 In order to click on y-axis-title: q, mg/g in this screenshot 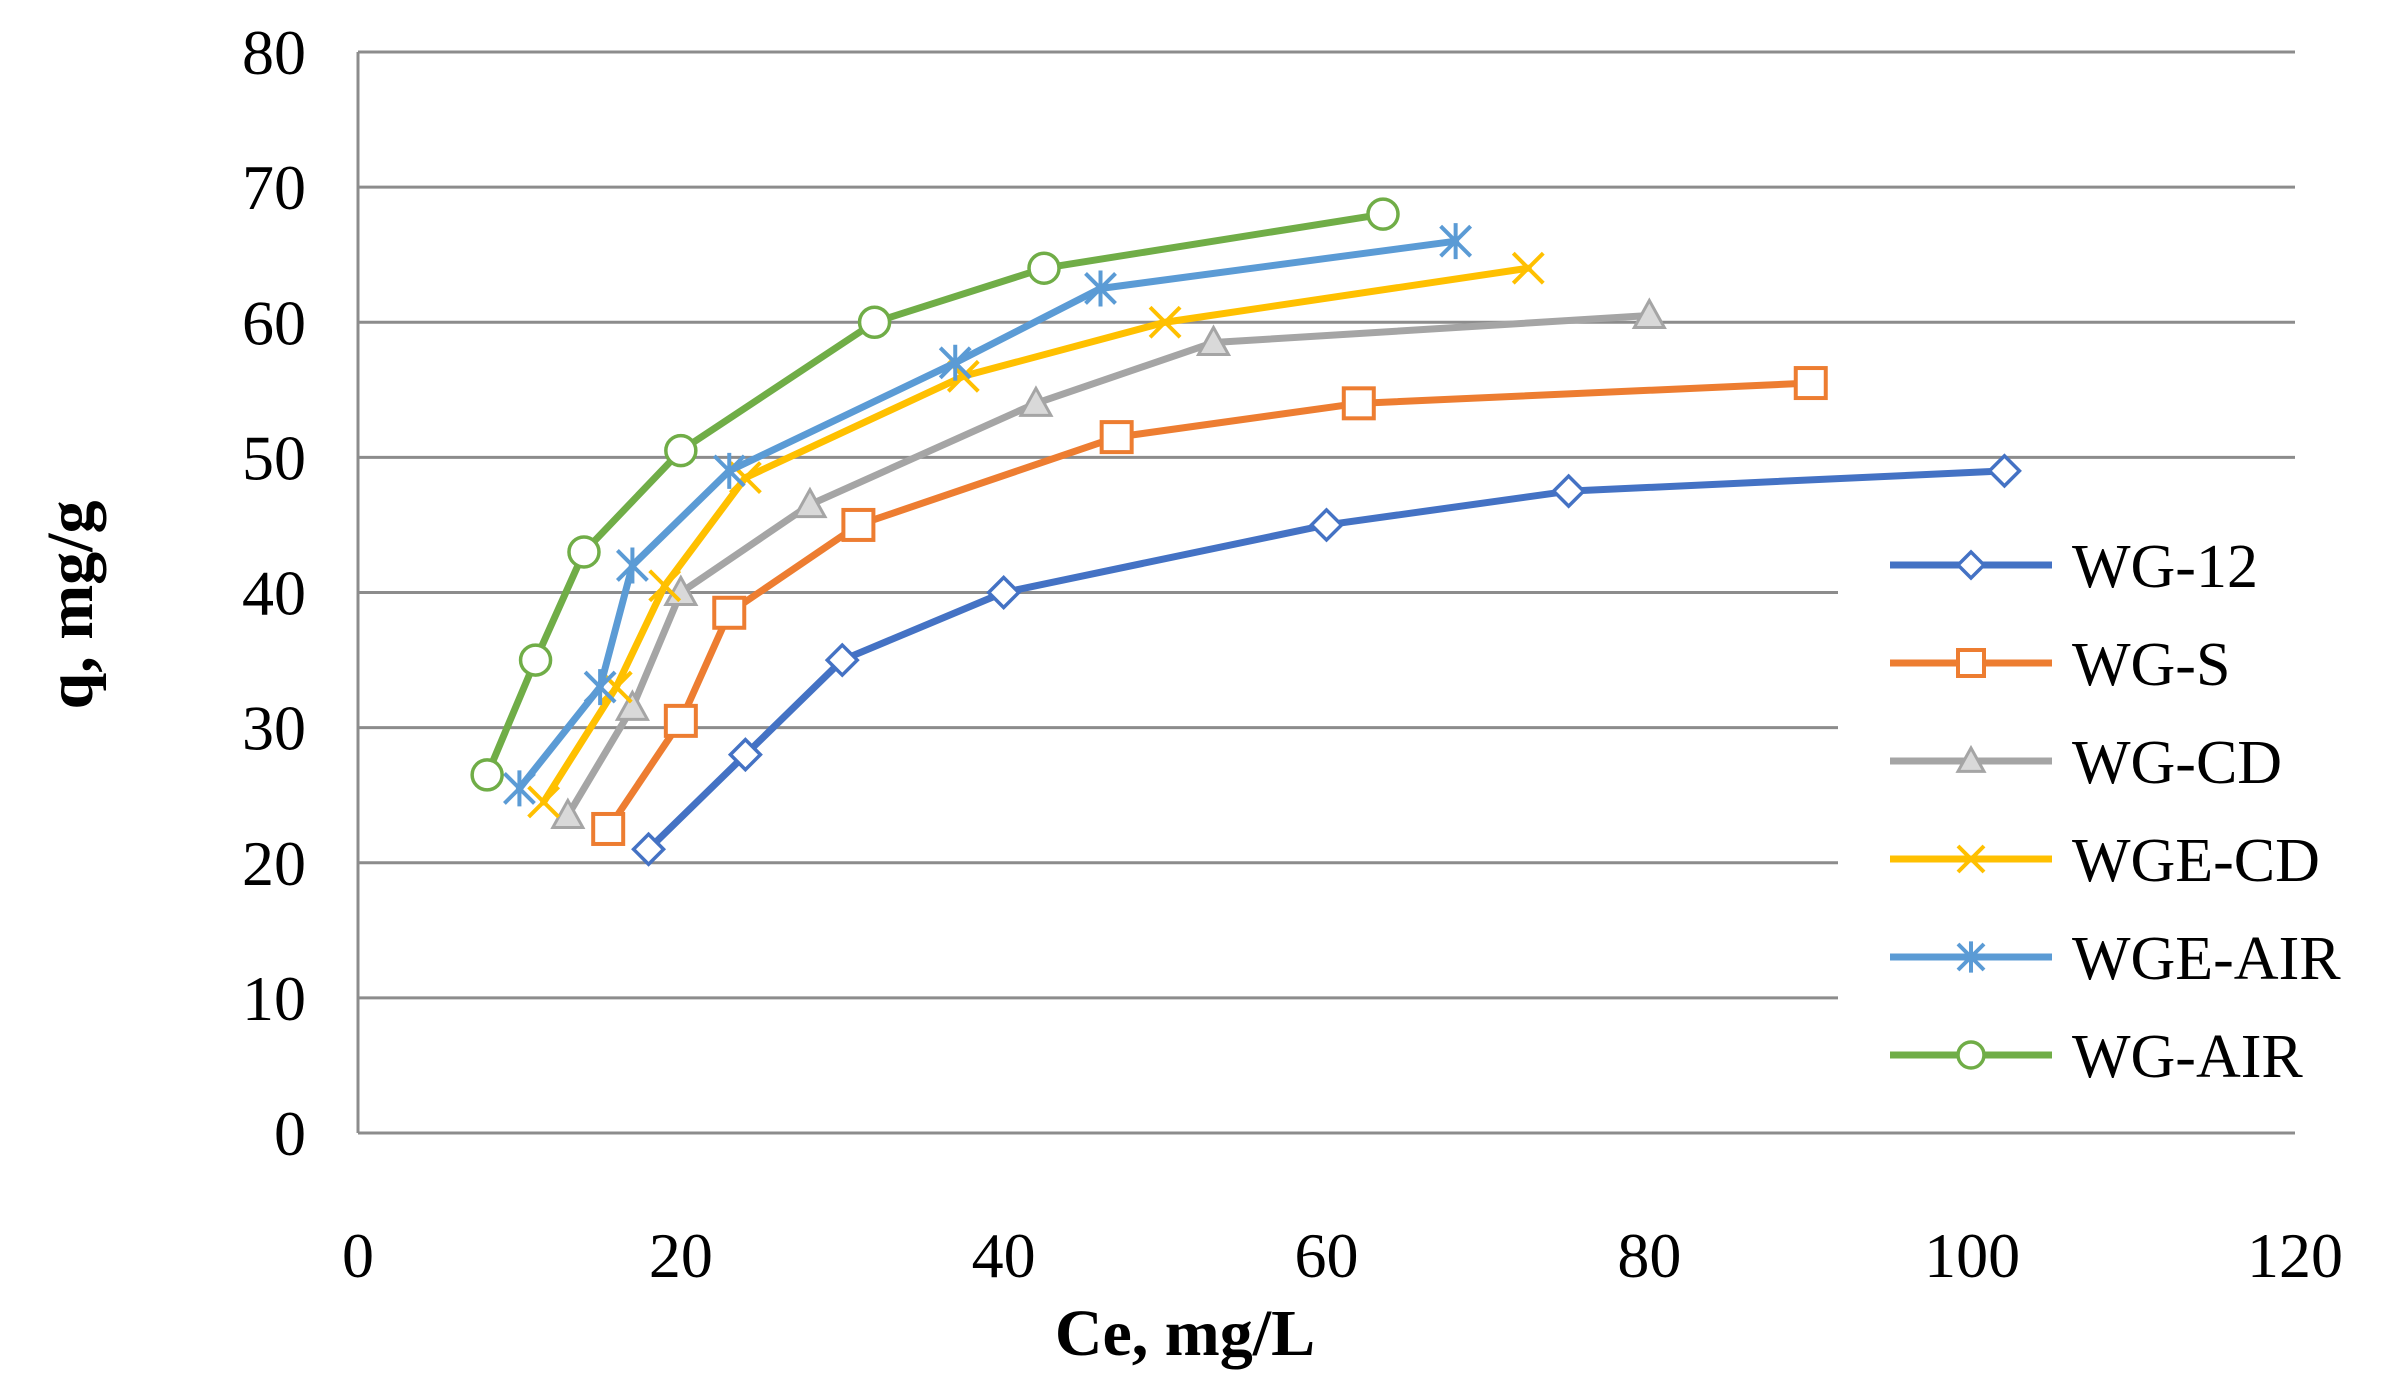, I will do `click(70, 604)`.